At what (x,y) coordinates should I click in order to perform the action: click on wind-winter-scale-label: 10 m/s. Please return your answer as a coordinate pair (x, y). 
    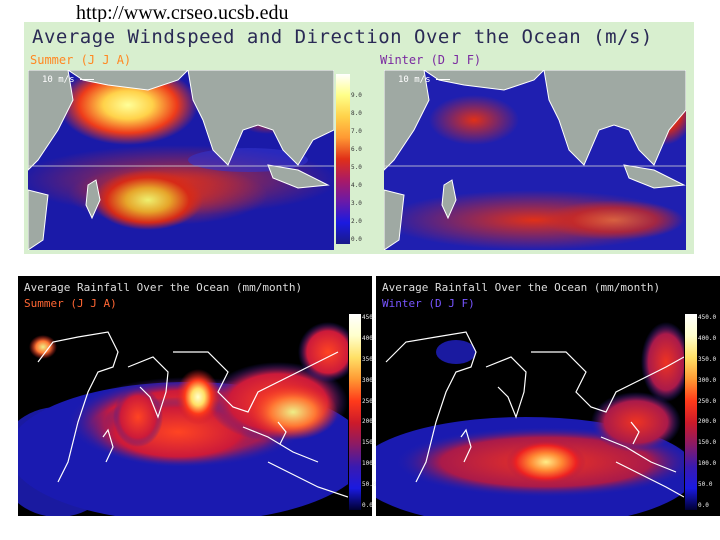
    Looking at the image, I should click on (414, 80).